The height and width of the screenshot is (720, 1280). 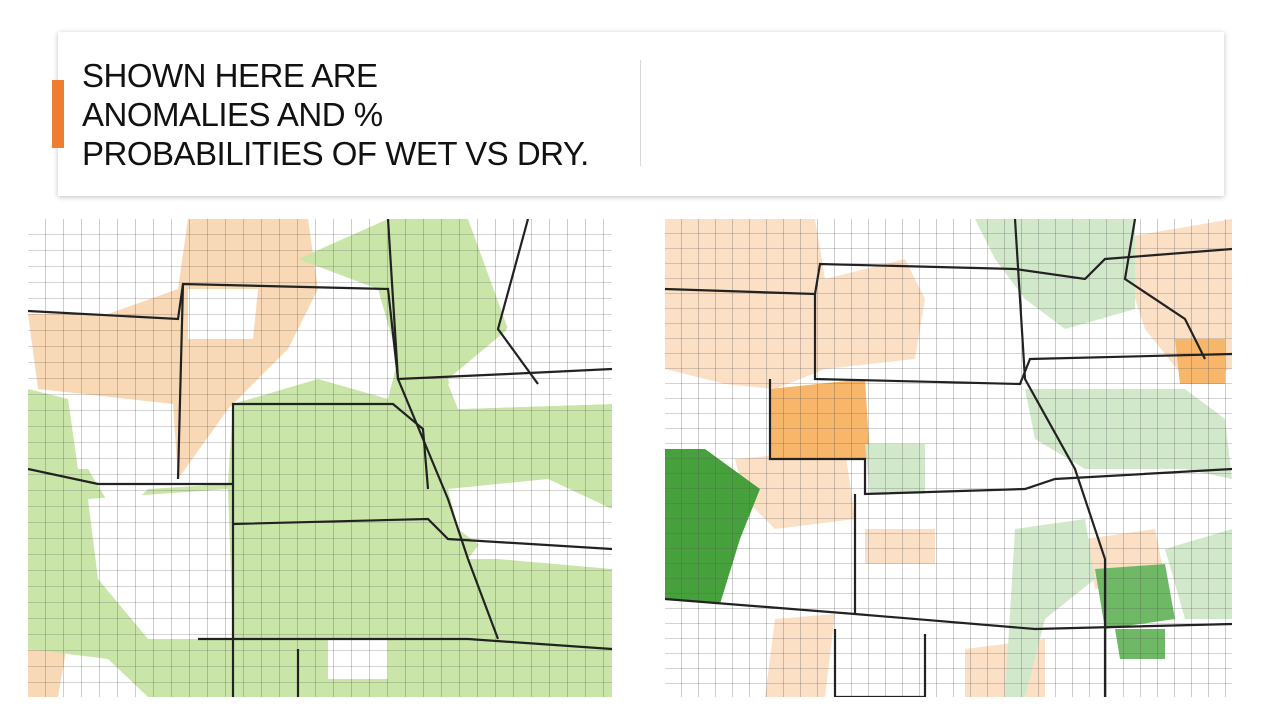 What do you see at coordinates (58, 114) in the screenshot?
I see `accent-bar` at bounding box center [58, 114].